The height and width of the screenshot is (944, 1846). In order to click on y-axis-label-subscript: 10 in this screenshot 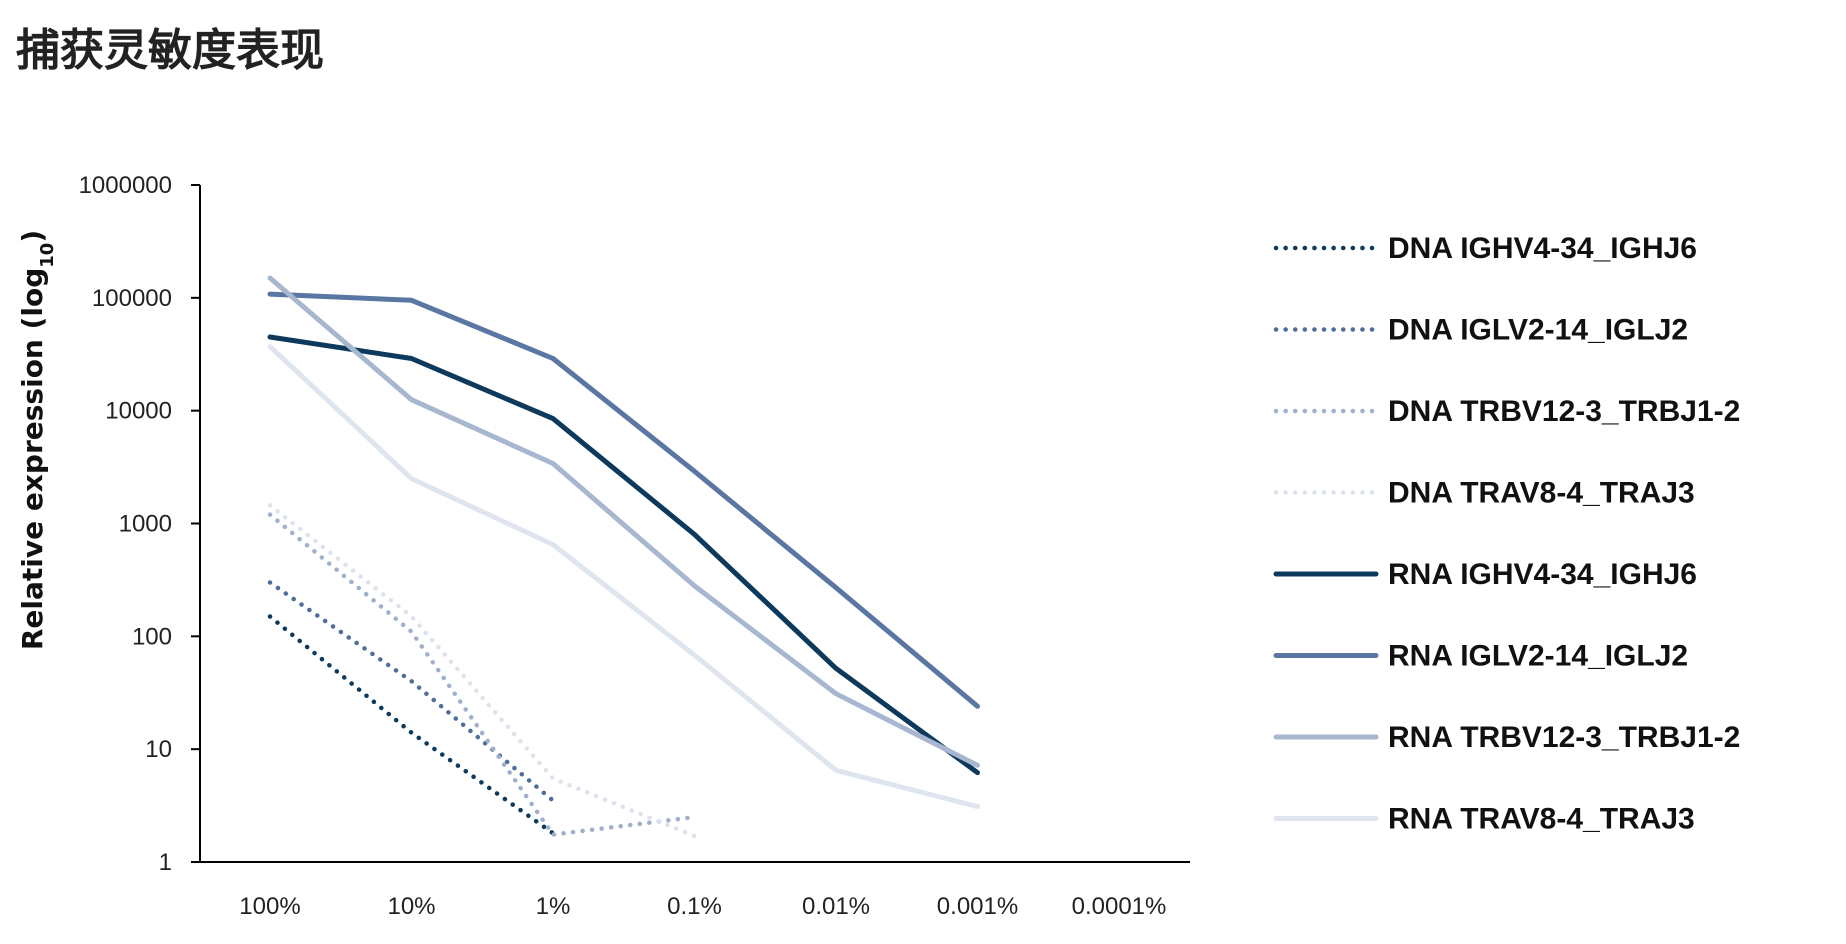, I will do `click(47, 255)`.